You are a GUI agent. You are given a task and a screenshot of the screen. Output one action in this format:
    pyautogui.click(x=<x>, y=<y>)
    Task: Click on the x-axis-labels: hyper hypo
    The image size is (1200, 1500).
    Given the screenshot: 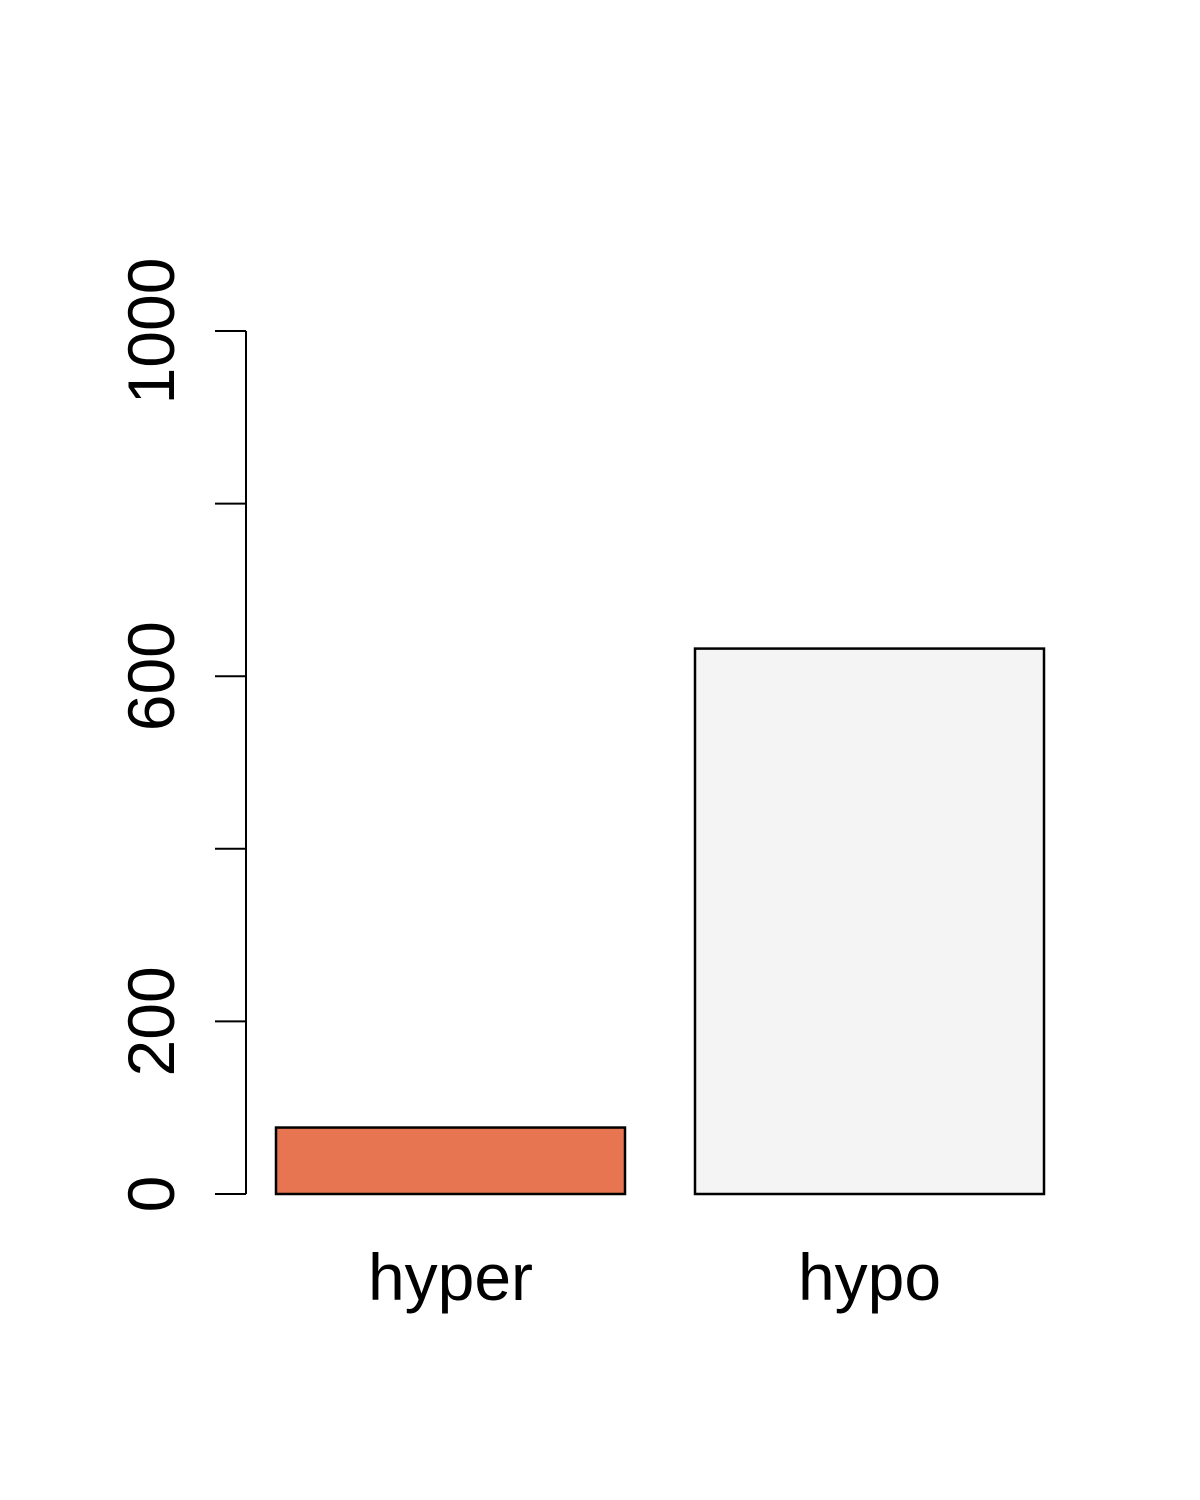 What is the action you would take?
    pyautogui.click(x=654, y=1277)
    